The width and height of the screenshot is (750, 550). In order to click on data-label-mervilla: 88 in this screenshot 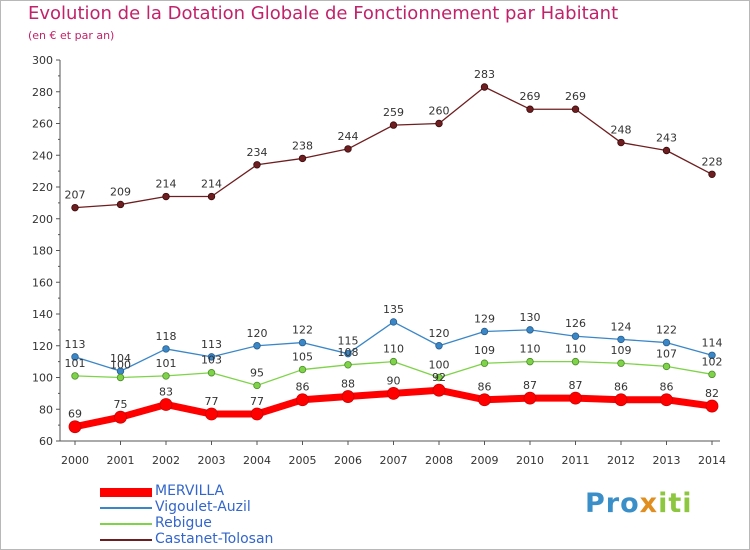, I will do `click(348, 384)`.